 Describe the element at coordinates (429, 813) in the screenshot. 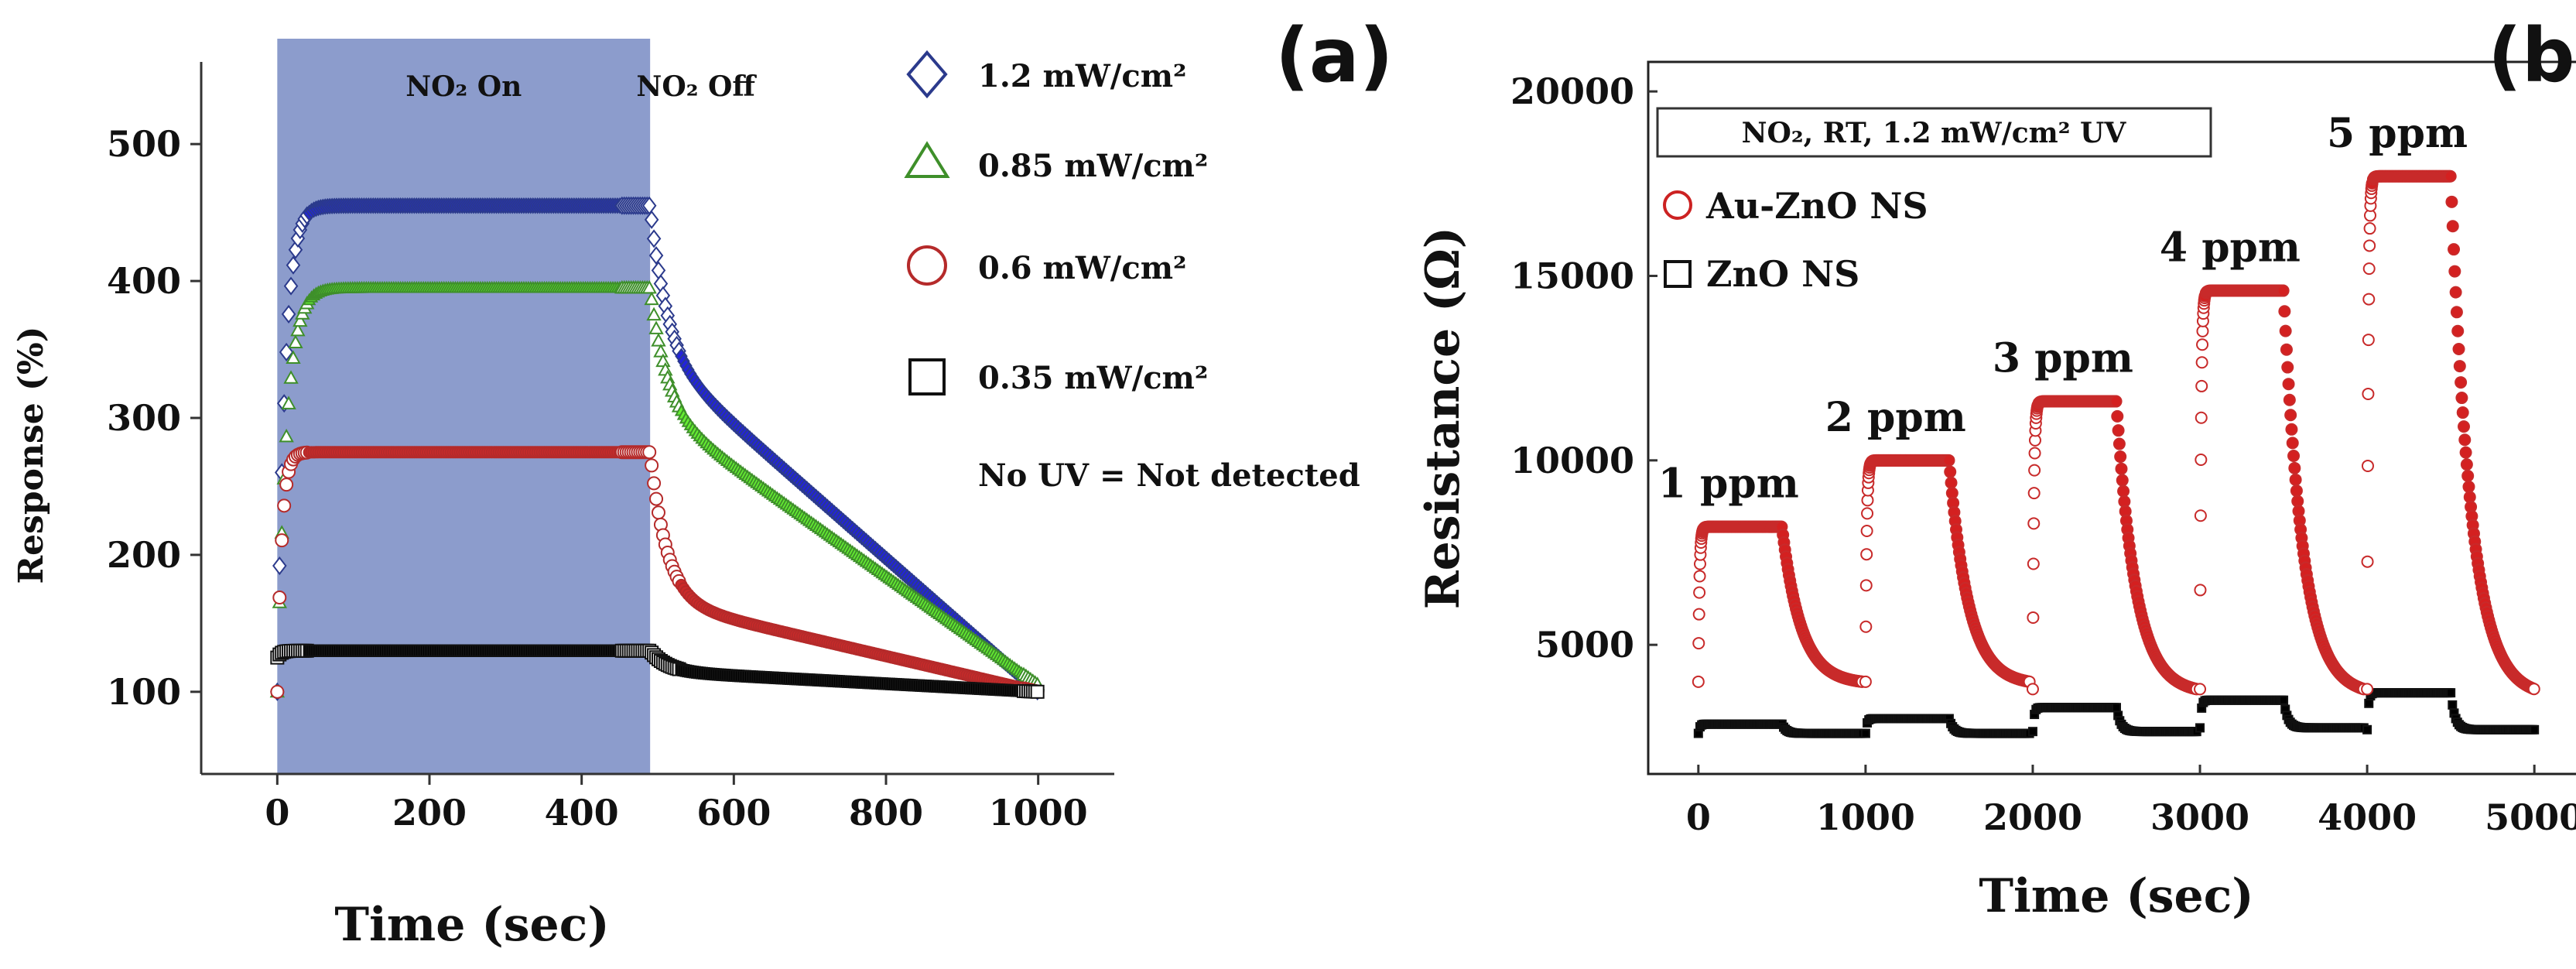

I see `panel-a-x-tick-label: 200` at that location.